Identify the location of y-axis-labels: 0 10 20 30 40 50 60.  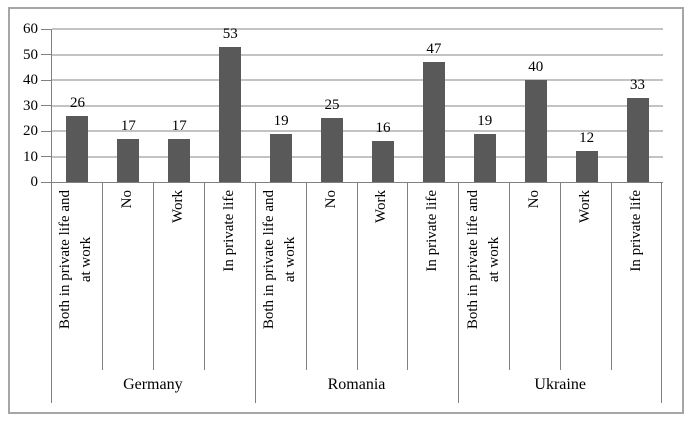
(25, 105).